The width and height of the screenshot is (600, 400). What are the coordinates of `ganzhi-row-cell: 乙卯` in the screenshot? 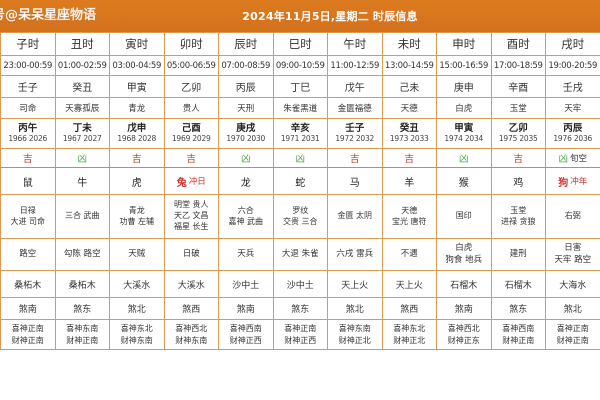 It's located at (191, 86).